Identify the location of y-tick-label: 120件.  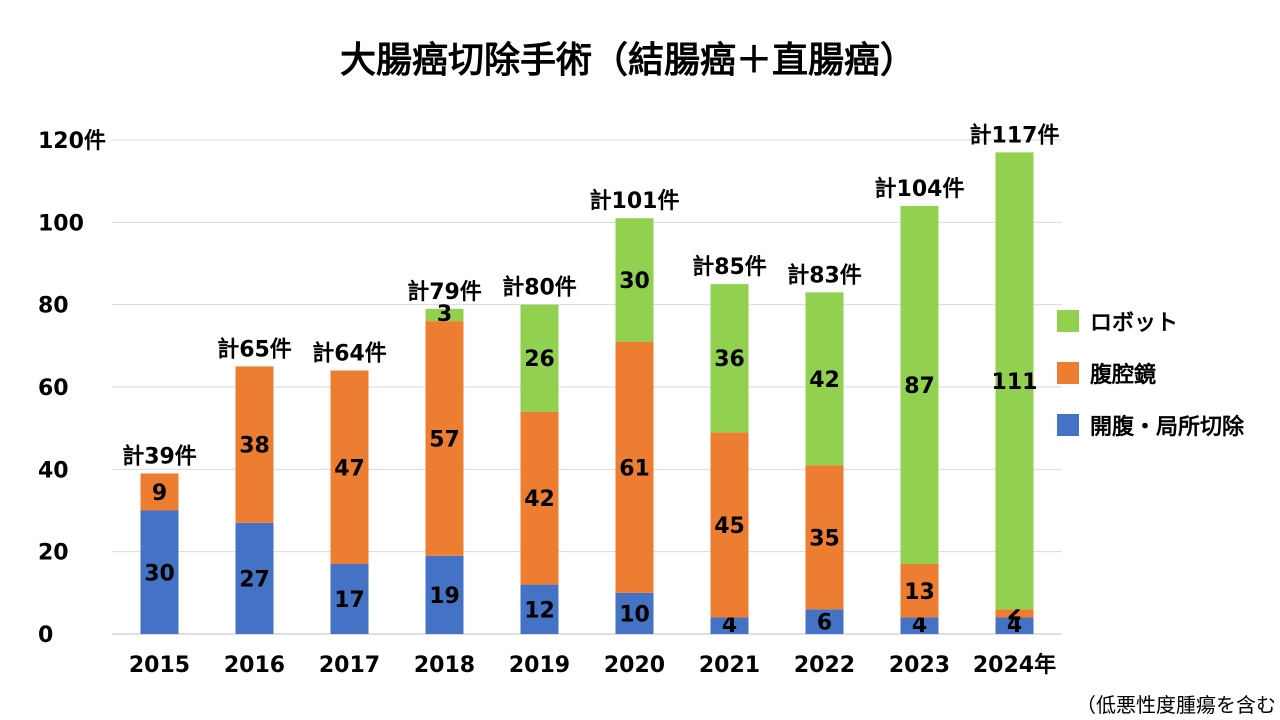
(72, 141).